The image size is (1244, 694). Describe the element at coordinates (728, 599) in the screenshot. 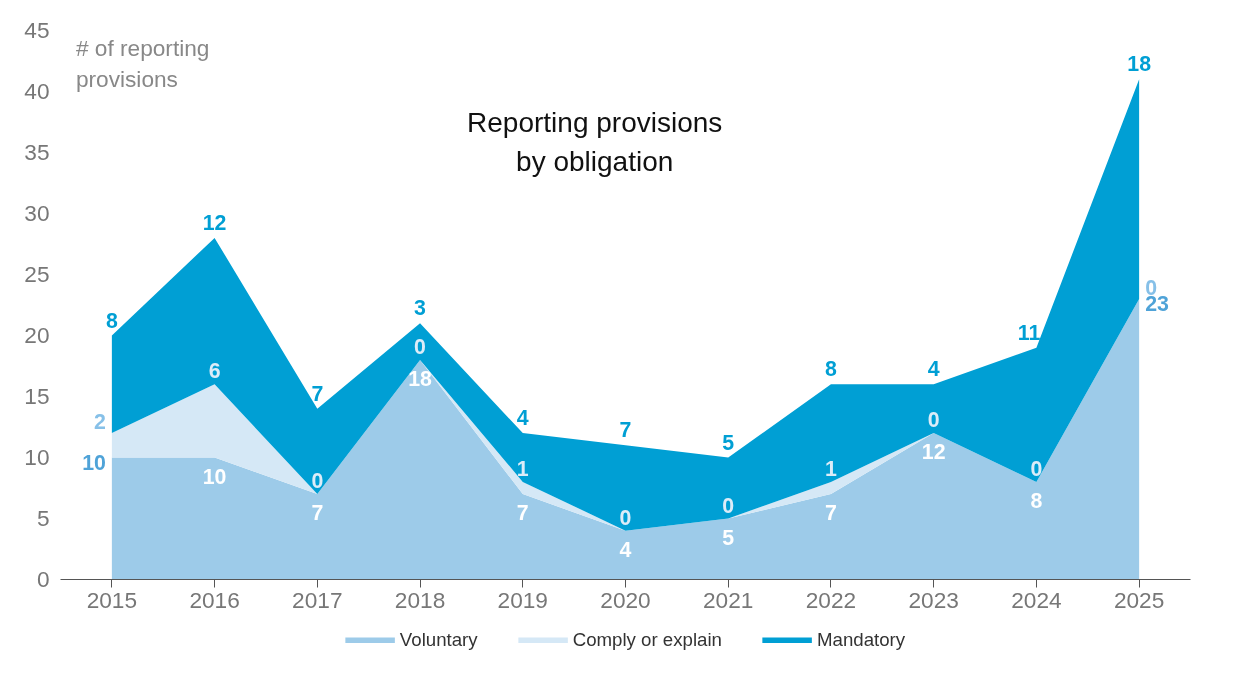

I see `x-tick-label: 2021` at that location.